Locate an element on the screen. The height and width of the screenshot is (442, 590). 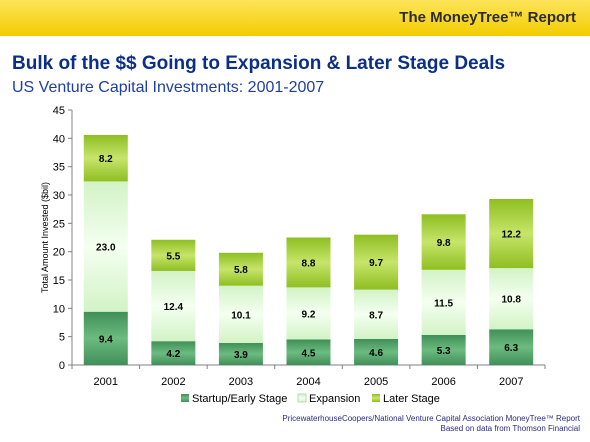
bar-expansion-2006 is located at coordinates (443, 302).